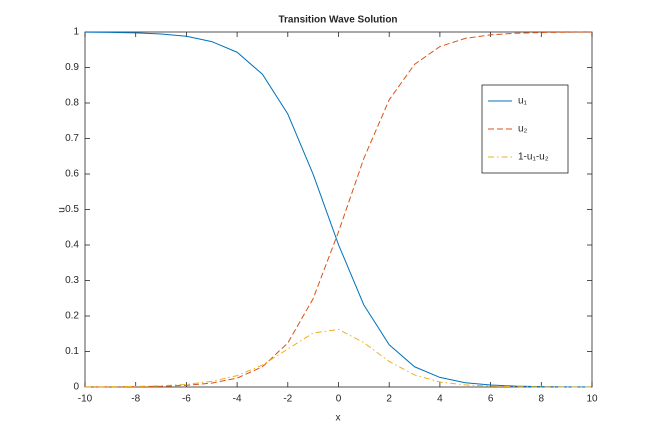 The width and height of the screenshot is (654, 441). What do you see at coordinates (72, 103) in the screenshot?
I see `y-tick-label: 0.8` at bounding box center [72, 103].